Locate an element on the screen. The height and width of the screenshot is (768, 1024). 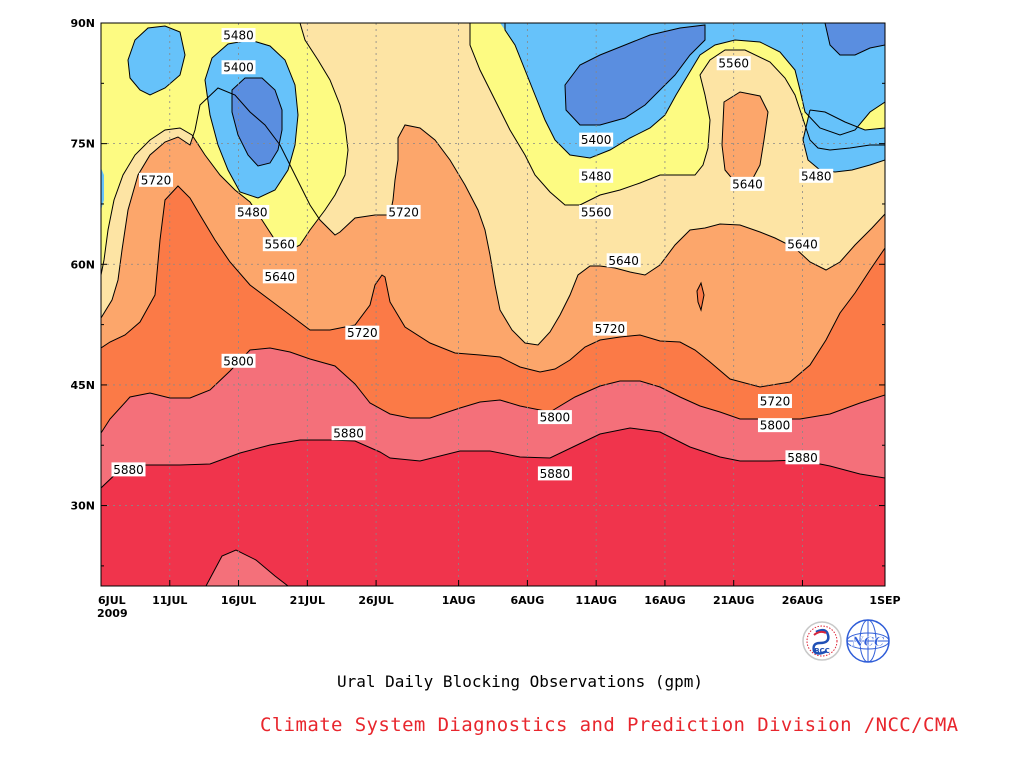
contour-line-5560-right is located at coordinates (677, 114).